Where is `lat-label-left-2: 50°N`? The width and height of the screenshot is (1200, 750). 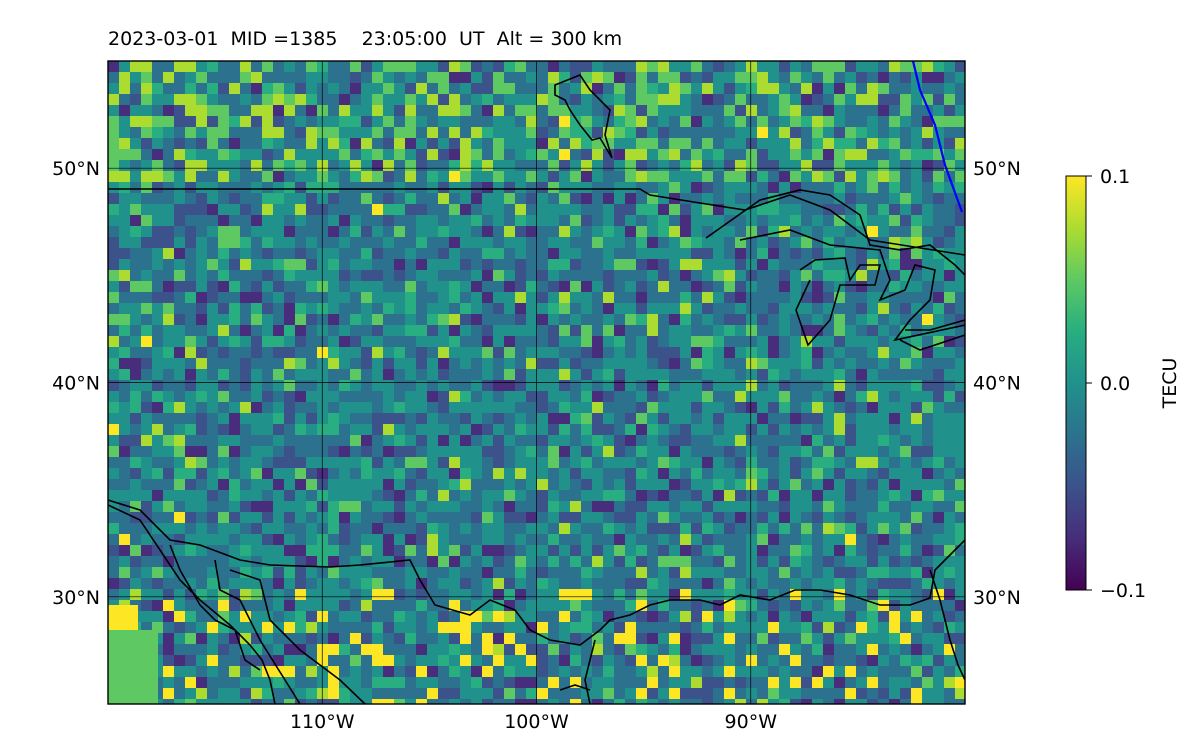 lat-label-left-2: 50°N is located at coordinates (76, 169).